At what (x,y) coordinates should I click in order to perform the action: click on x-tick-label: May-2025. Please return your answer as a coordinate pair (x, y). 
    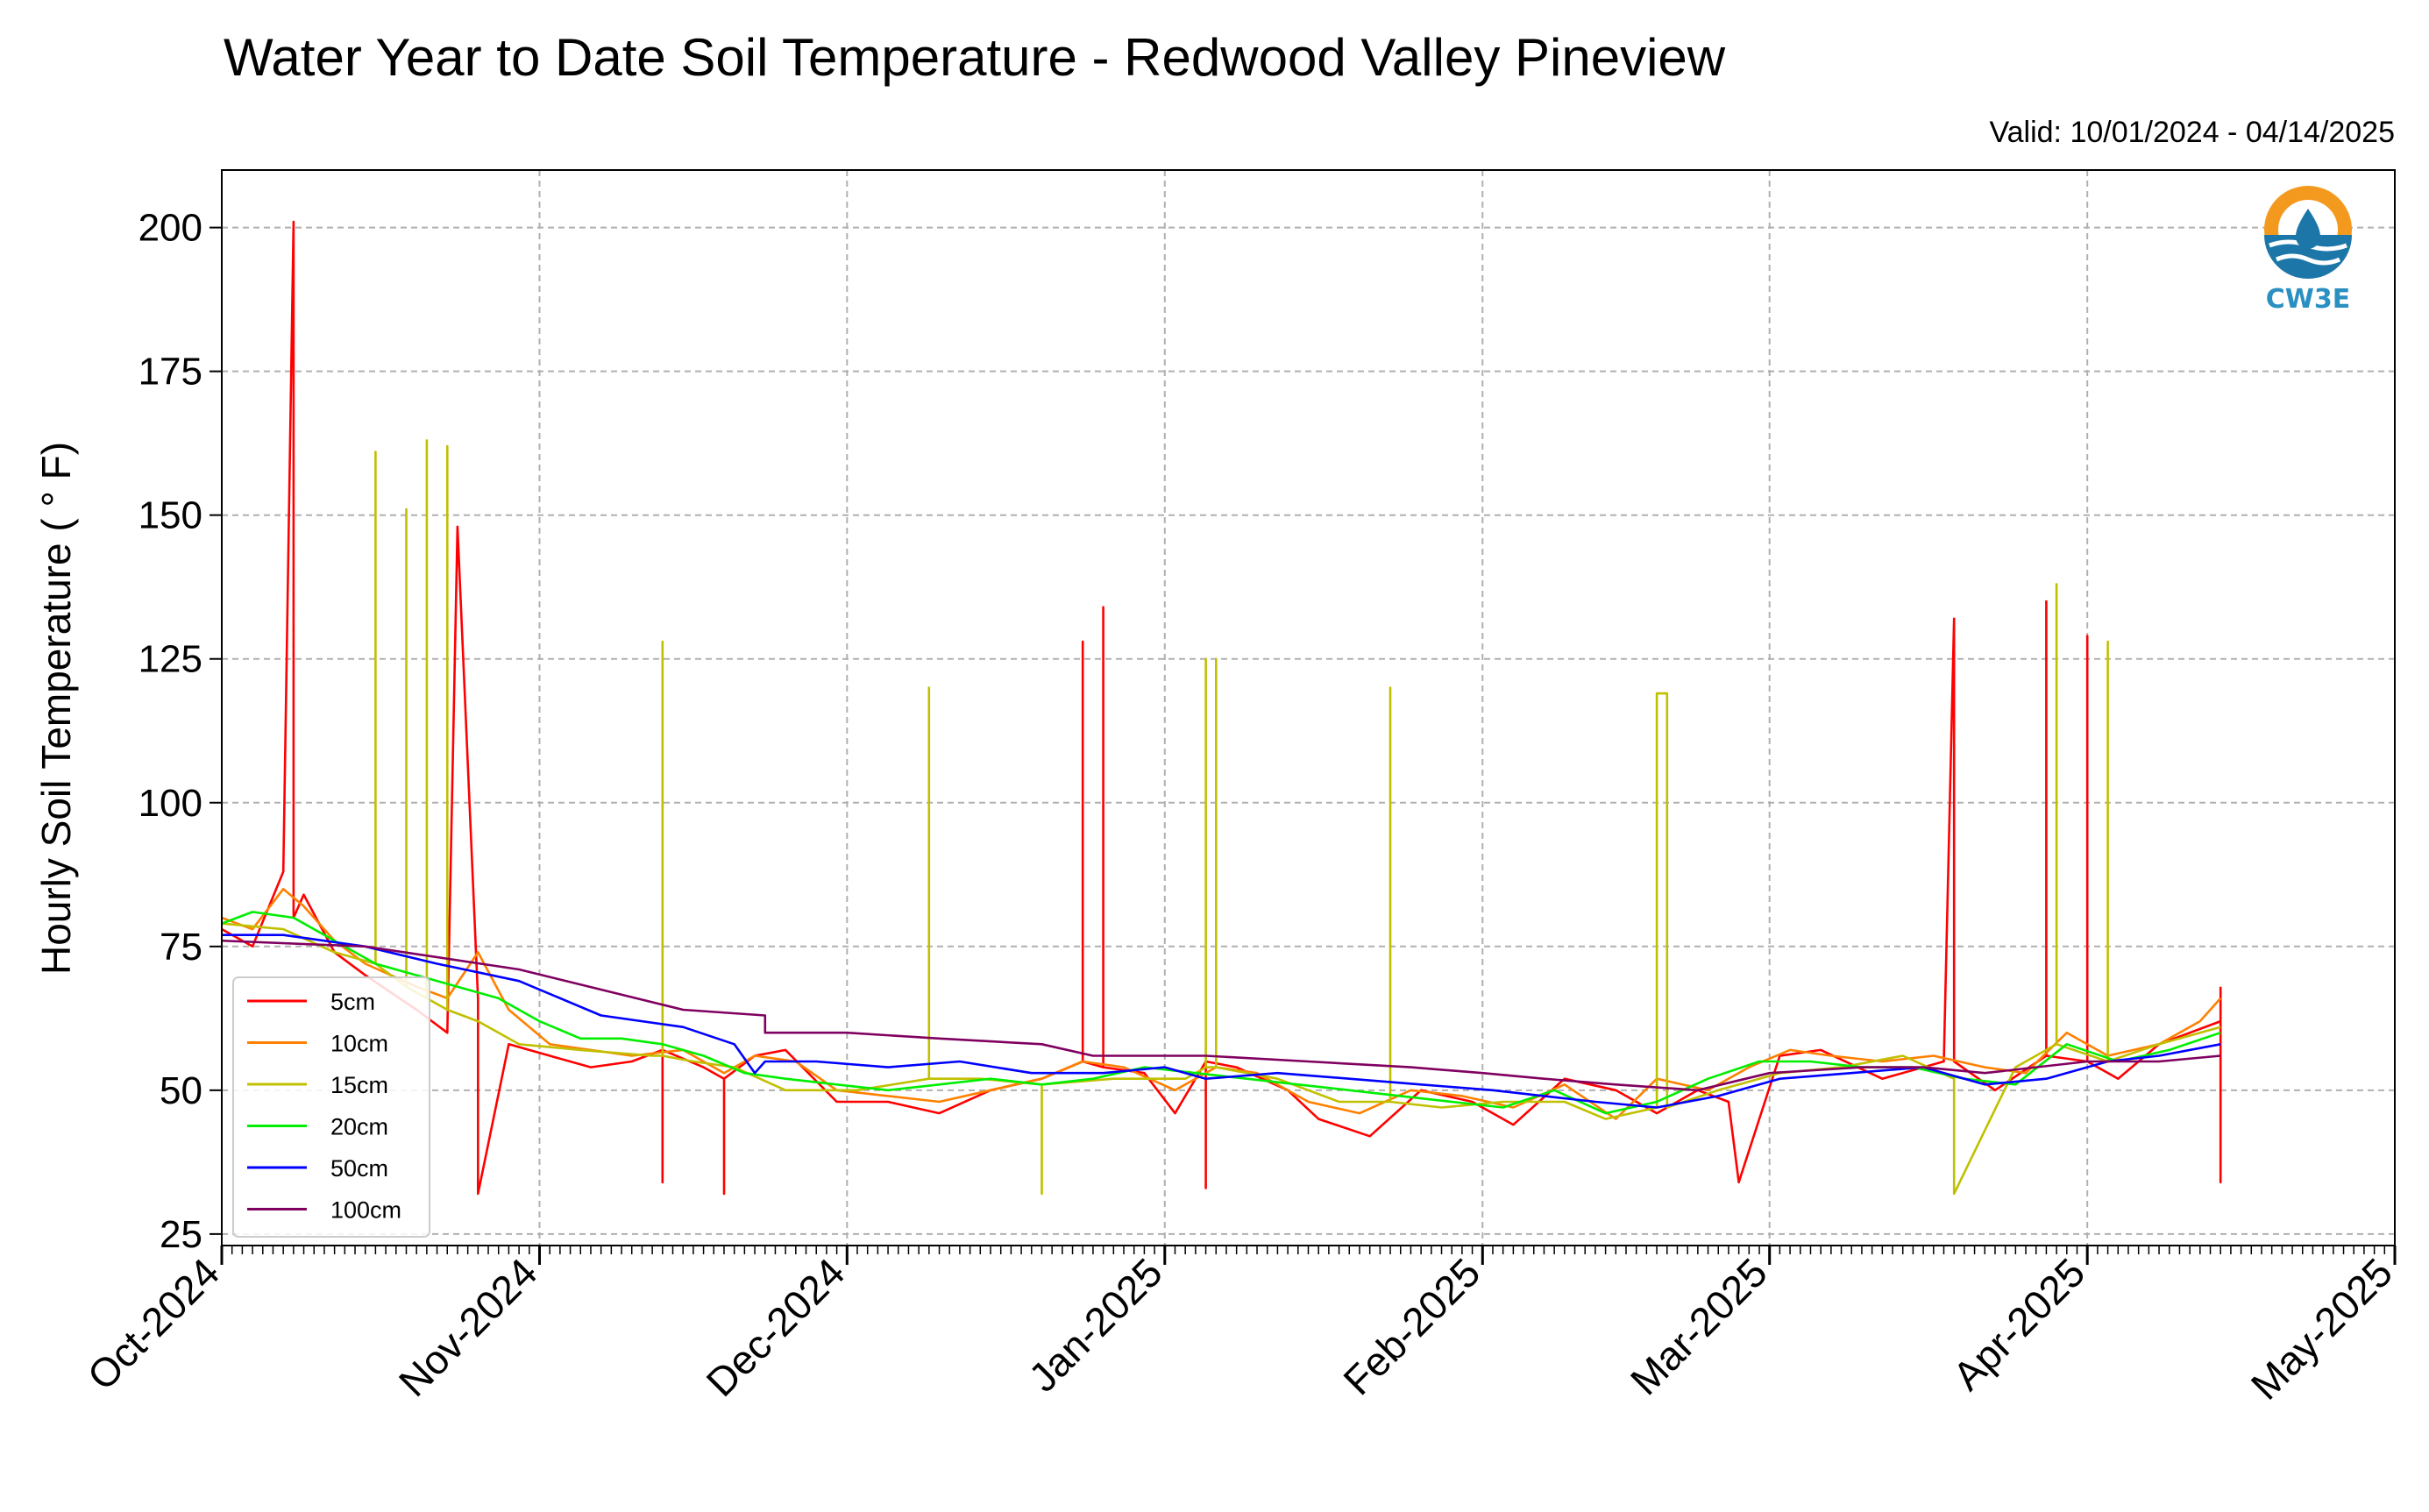
    Looking at the image, I should click on (2321, 1328).